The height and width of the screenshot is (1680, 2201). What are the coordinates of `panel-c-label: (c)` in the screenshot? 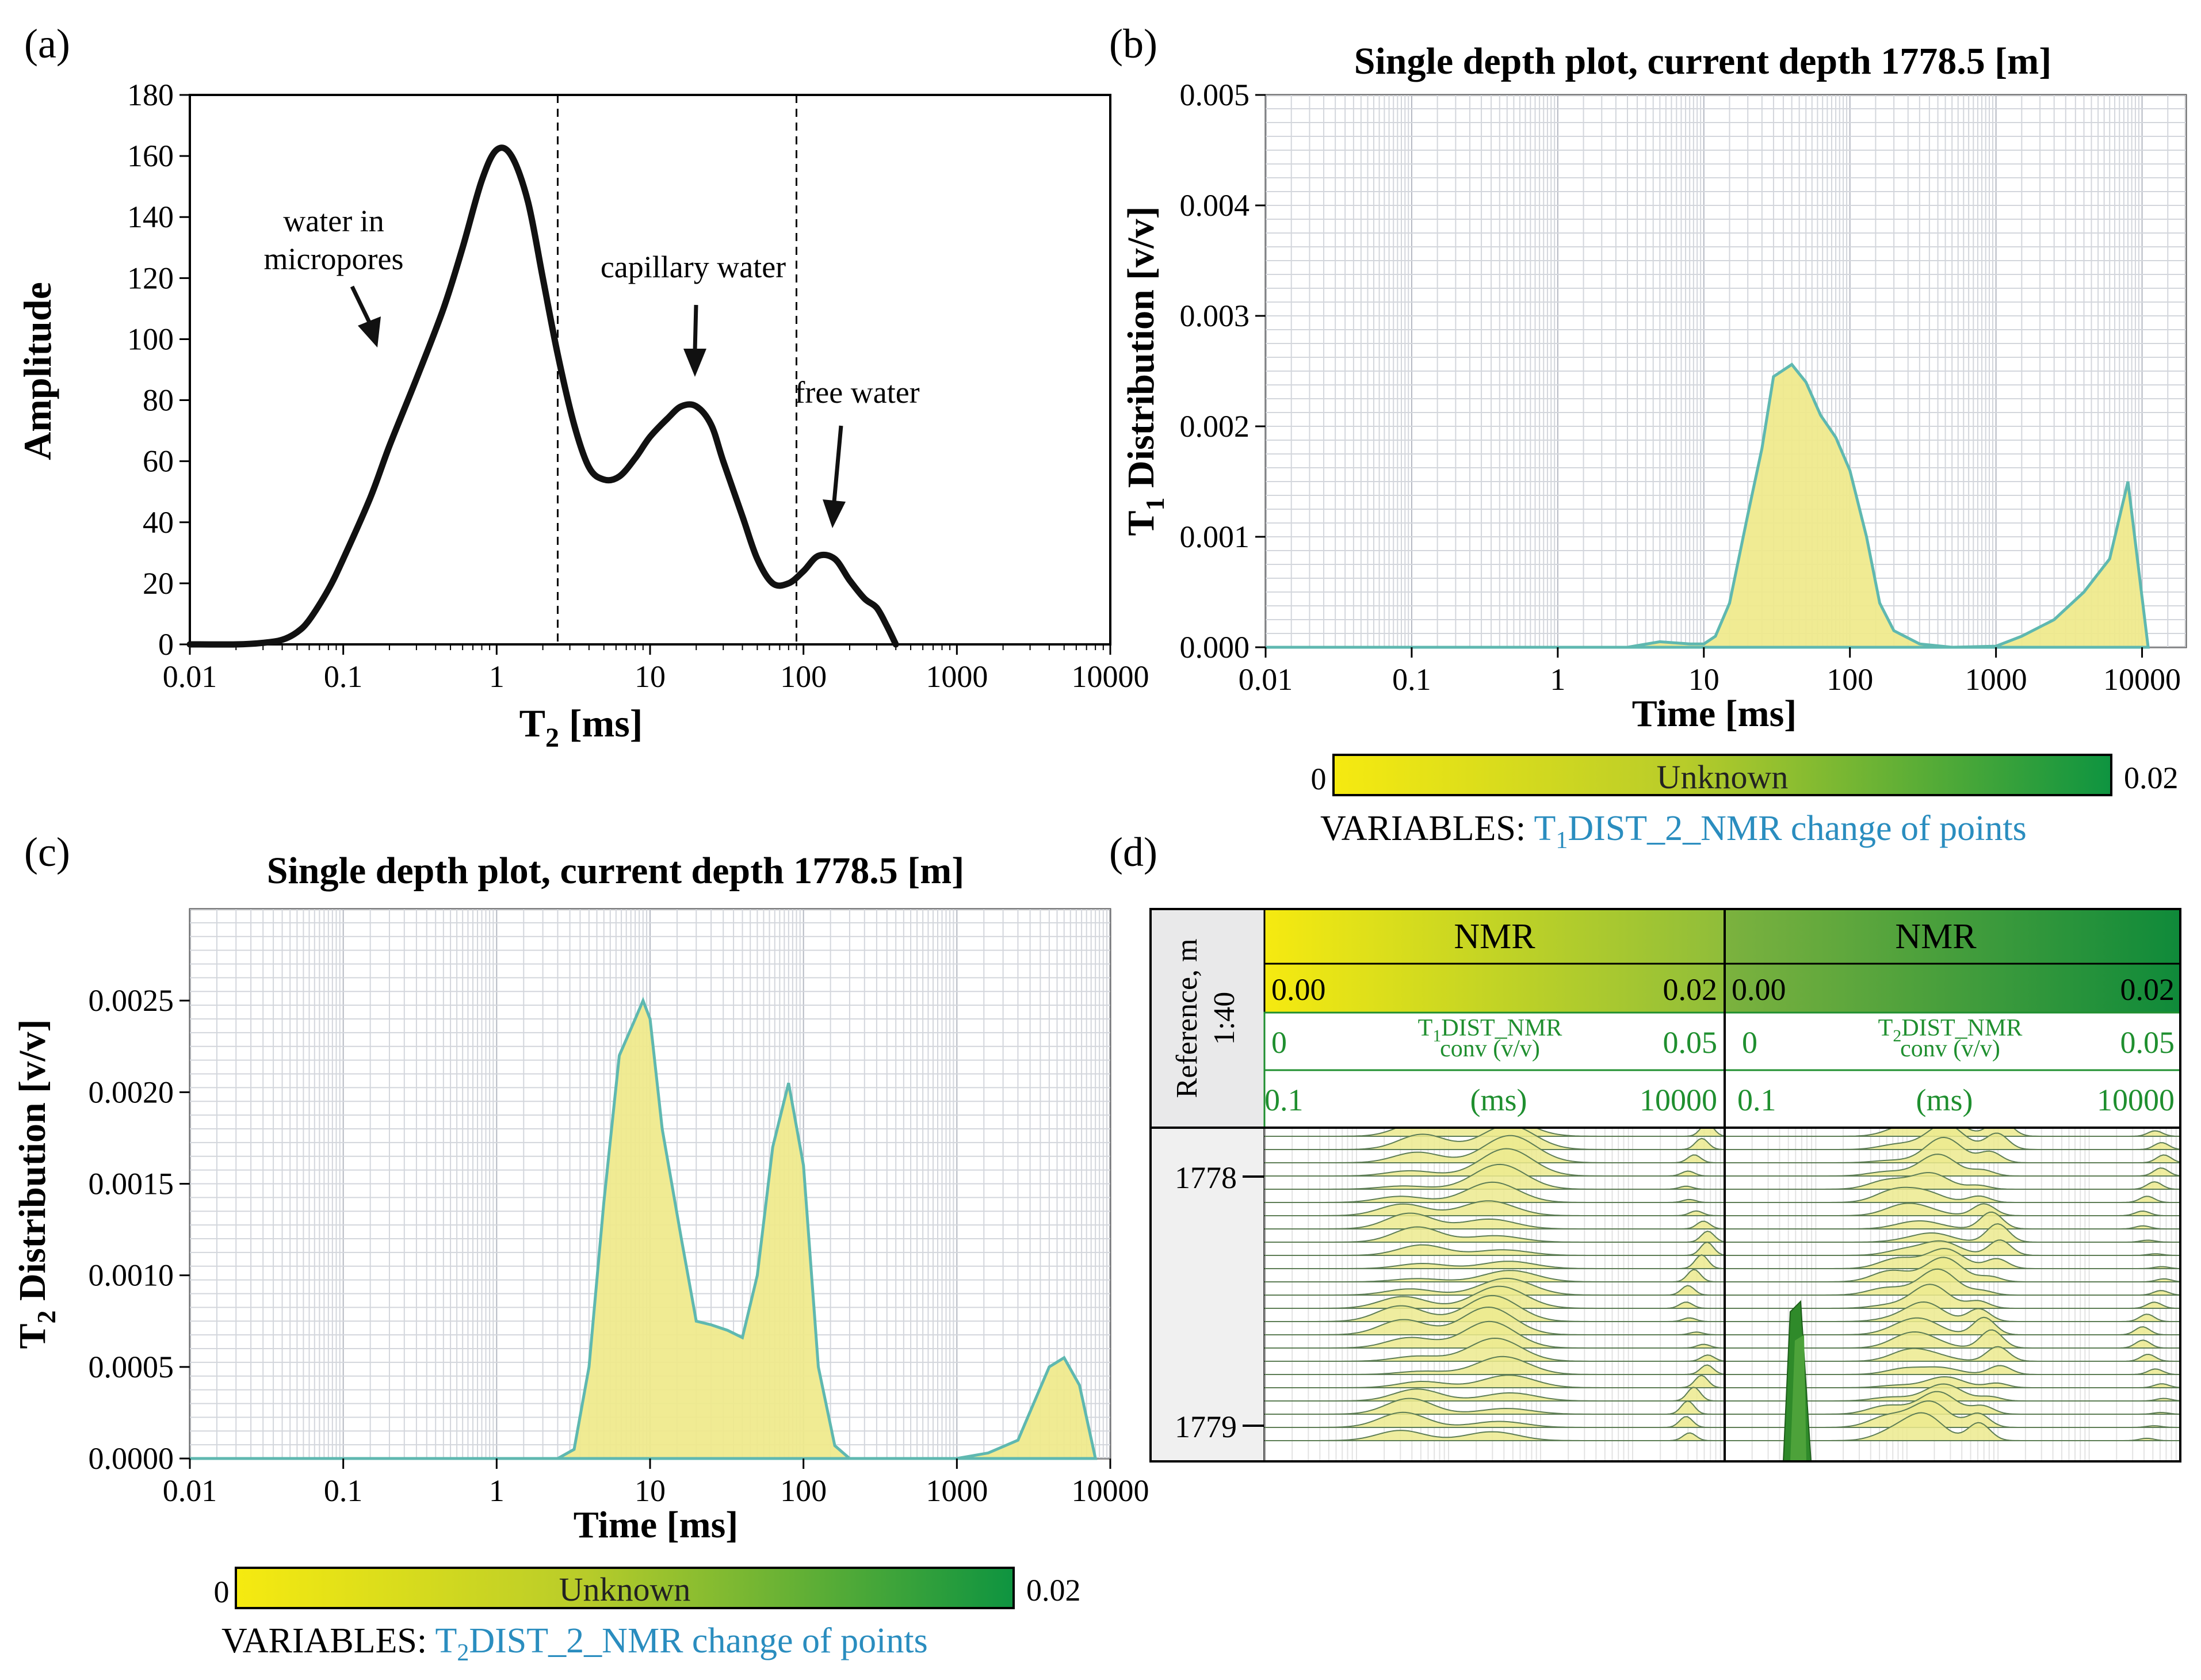 It's located at (47, 852).